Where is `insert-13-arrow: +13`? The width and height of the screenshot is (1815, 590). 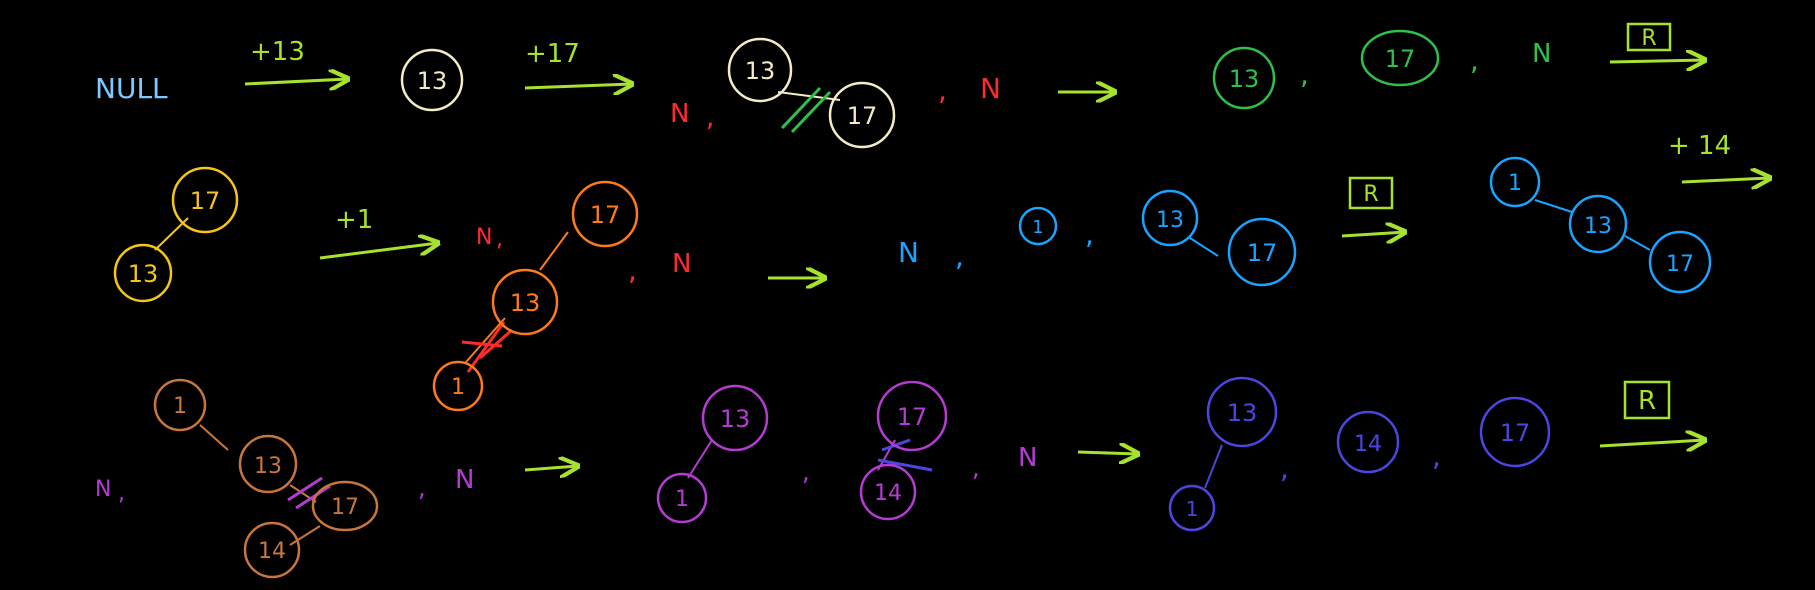
insert-13-arrow: +13 is located at coordinates (296, 60).